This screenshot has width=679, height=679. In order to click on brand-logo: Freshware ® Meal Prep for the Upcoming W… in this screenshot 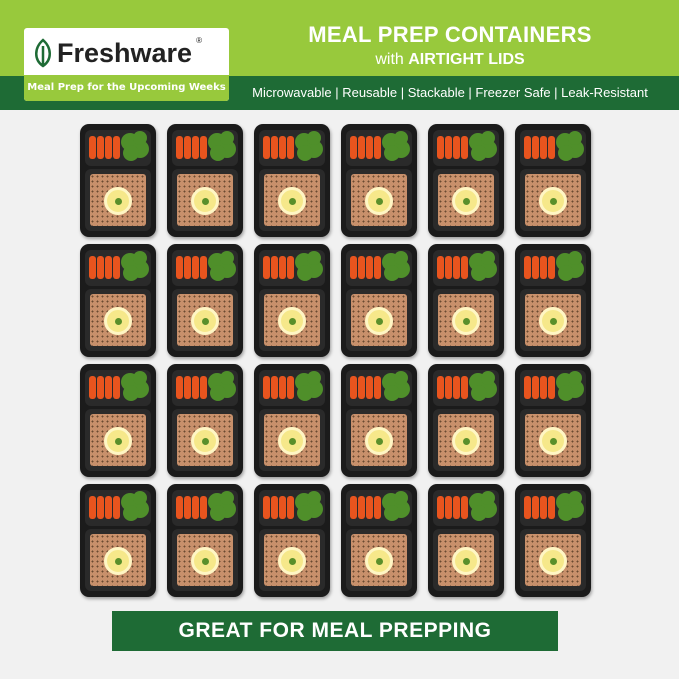, I will do `click(126, 64)`.